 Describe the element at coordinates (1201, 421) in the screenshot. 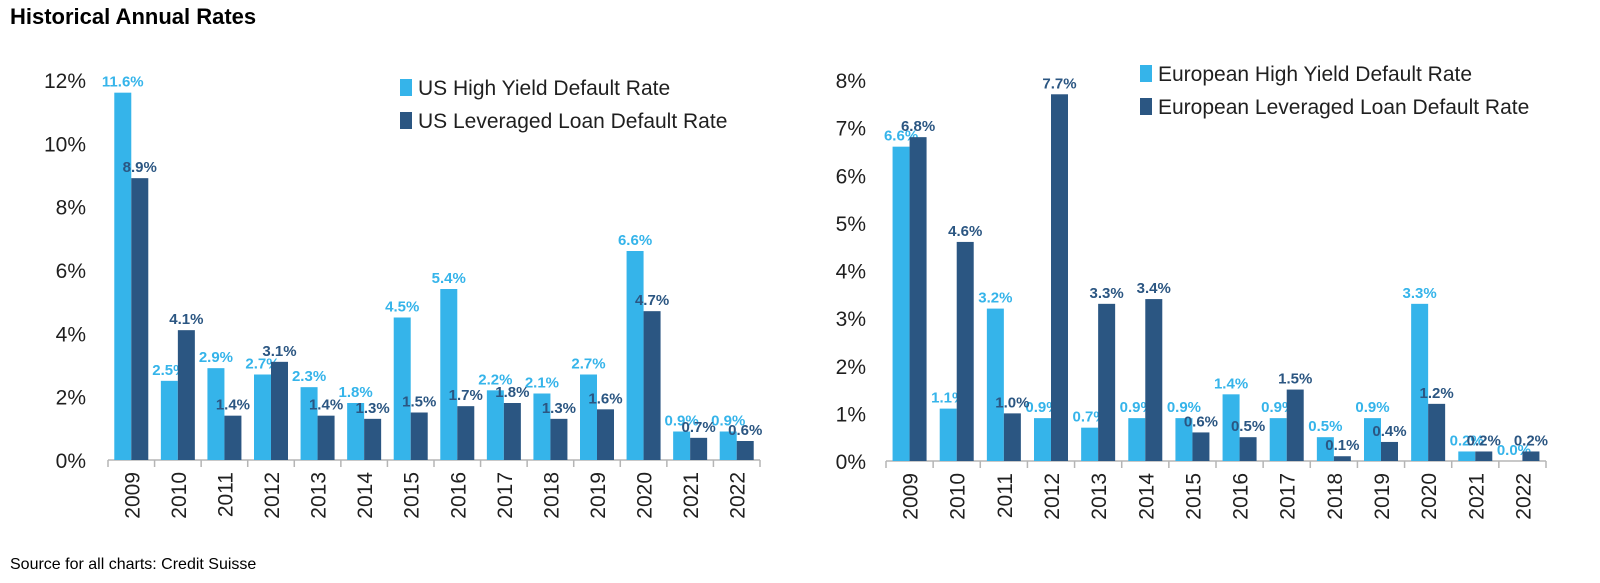

I see `data-label: 0.6%` at that location.